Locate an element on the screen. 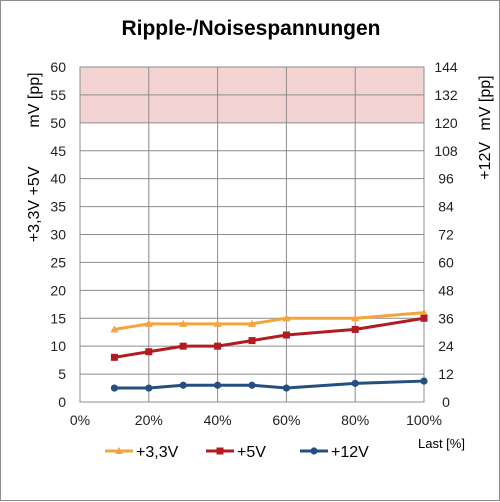 This screenshot has width=500, height=502. y-left-tick-label: 60 is located at coordinates (58, 67).